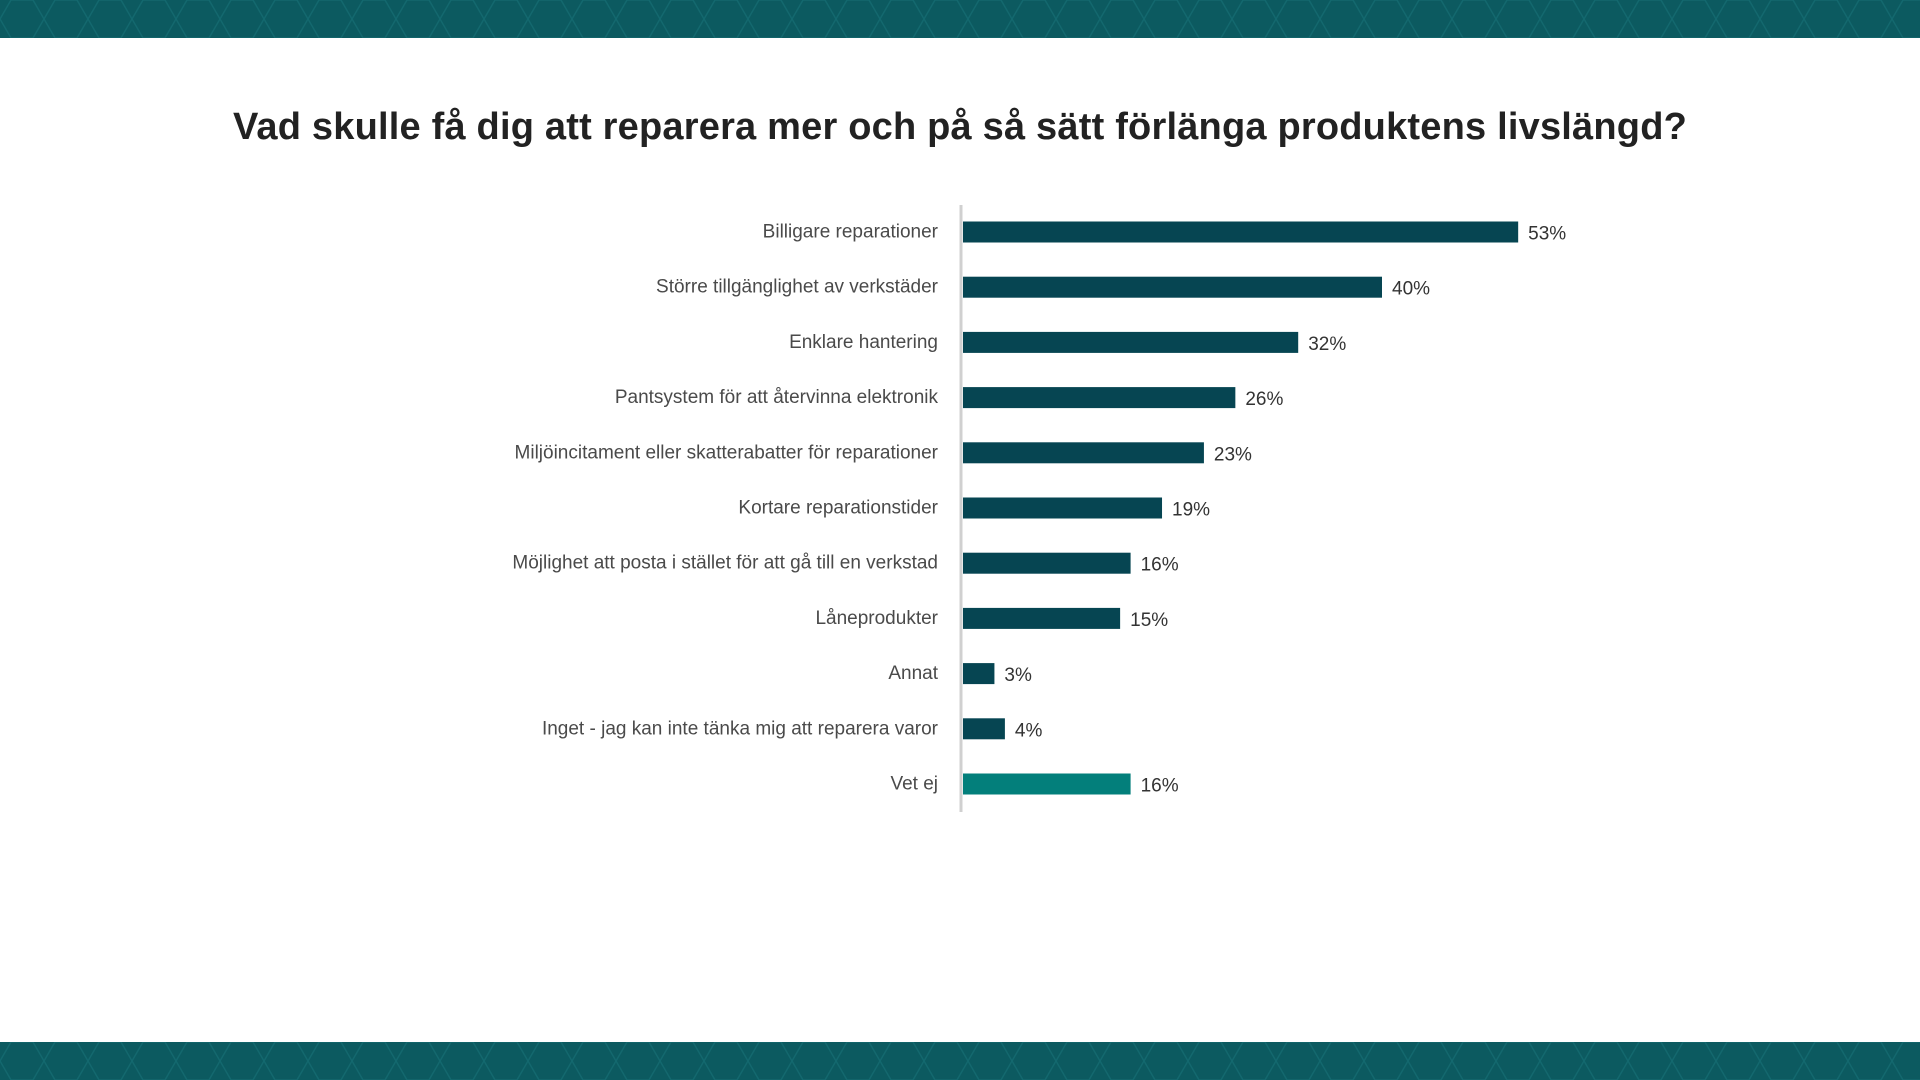 The width and height of the screenshot is (1920, 1080). What do you see at coordinates (914, 784) in the screenshot?
I see `category-label: Vet ej` at bounding box center [914, 784].